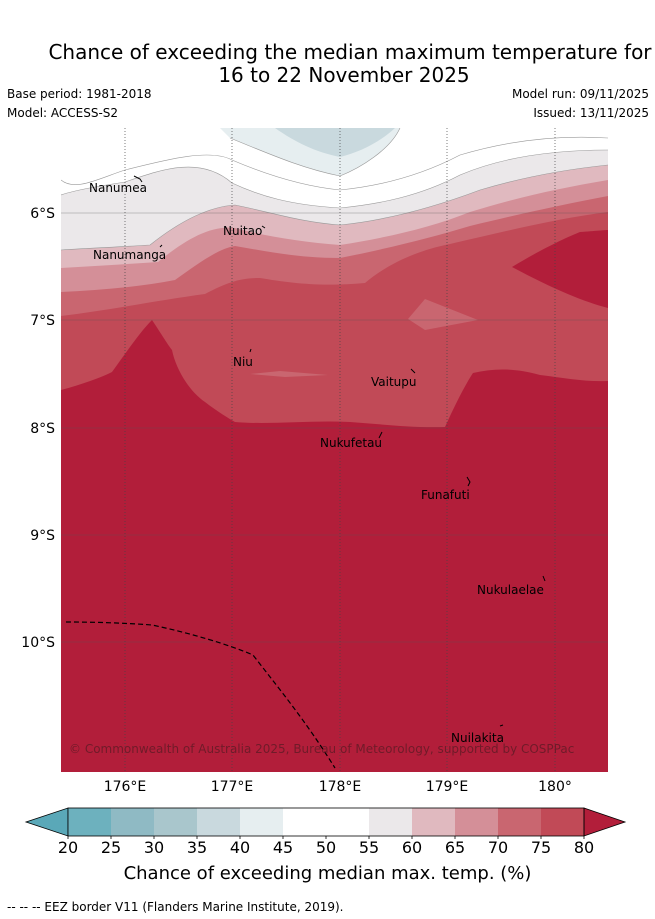 Image resolution: width=655 pixels, height=919 pixels. I want to click on place-label-nuitao: Nuitao, so click(242, 231).